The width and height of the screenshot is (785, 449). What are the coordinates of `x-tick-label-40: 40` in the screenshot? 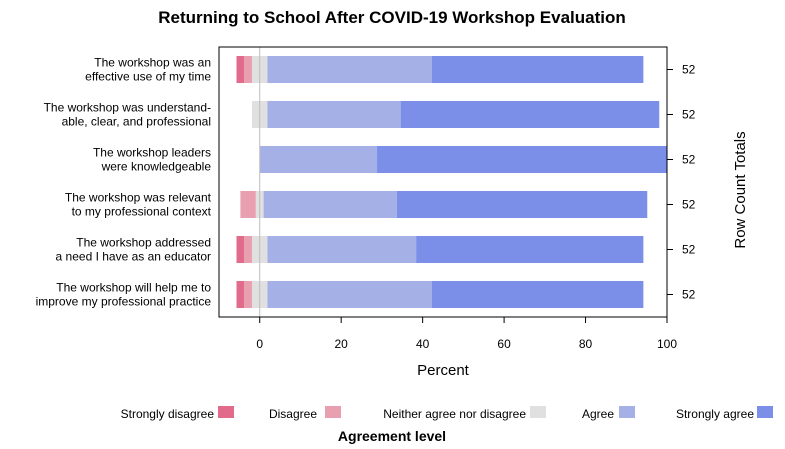 It's located at (423, 344).